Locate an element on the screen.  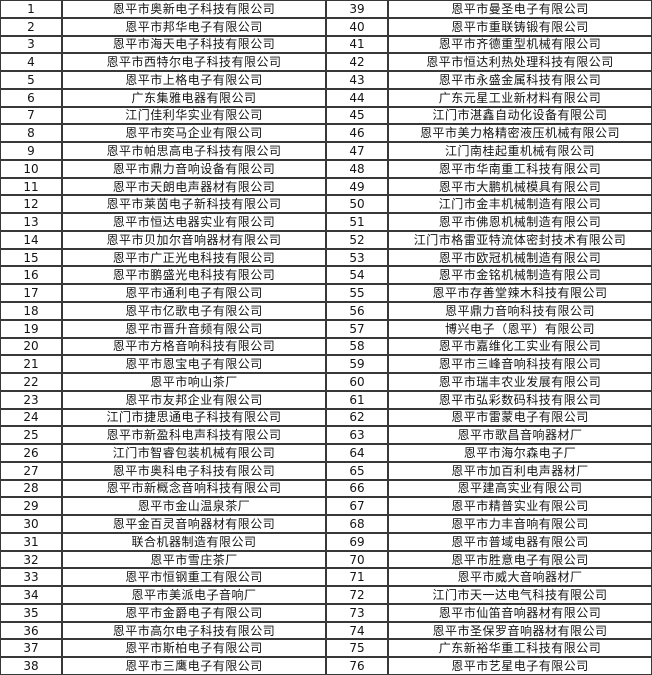
row-number-cell: 11 is located at coordinates (31, 186).